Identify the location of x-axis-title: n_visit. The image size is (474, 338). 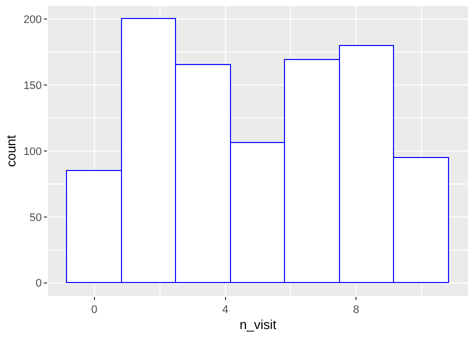
(258, 324).